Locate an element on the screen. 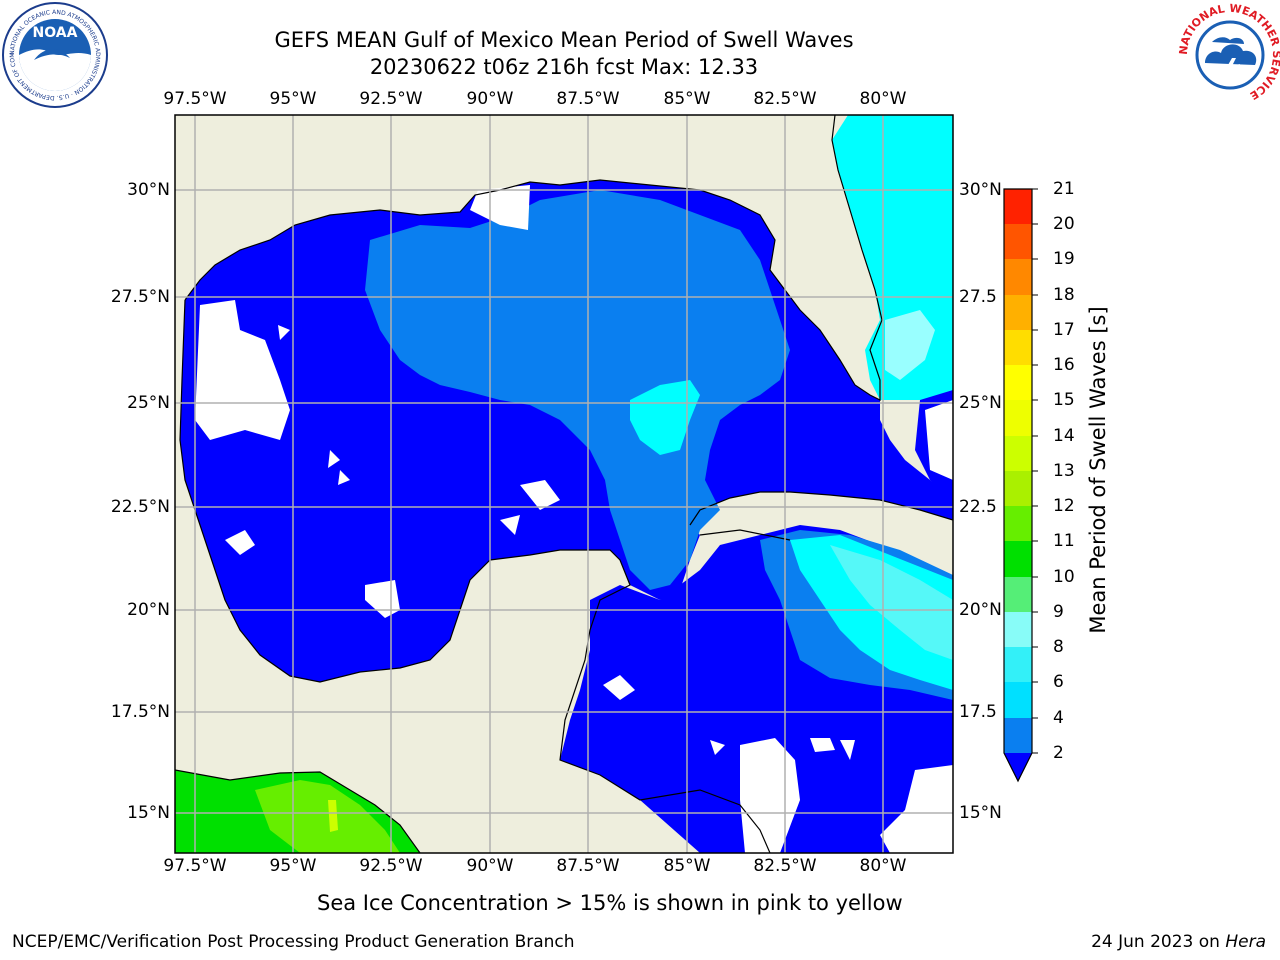  caribbean-6to8s is located at coordinates (891, 602).